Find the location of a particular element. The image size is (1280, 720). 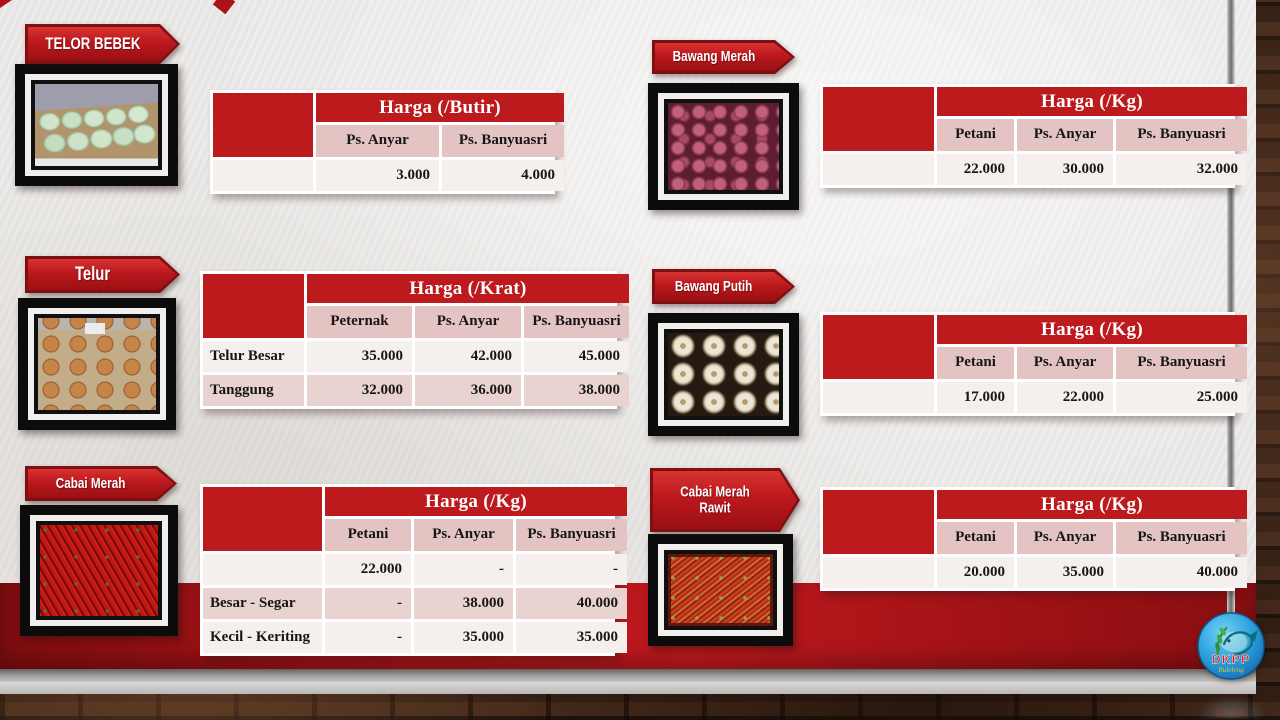

banner-cabai-merah: Cabai Merah is located at coordinates (101, 483).